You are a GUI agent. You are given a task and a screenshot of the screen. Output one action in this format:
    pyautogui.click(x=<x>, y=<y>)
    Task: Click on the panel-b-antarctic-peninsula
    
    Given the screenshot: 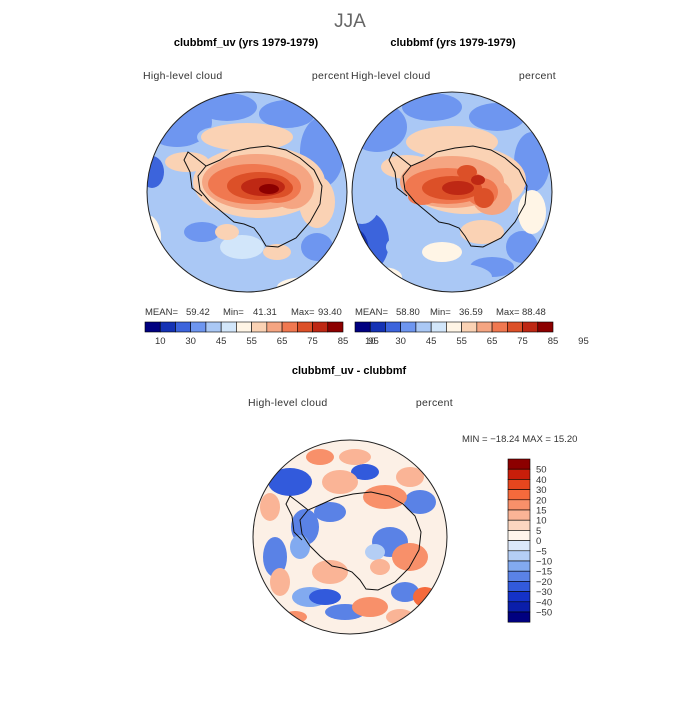 What is the action you would take?
    pyautogui.click(x=400, y=174)
    